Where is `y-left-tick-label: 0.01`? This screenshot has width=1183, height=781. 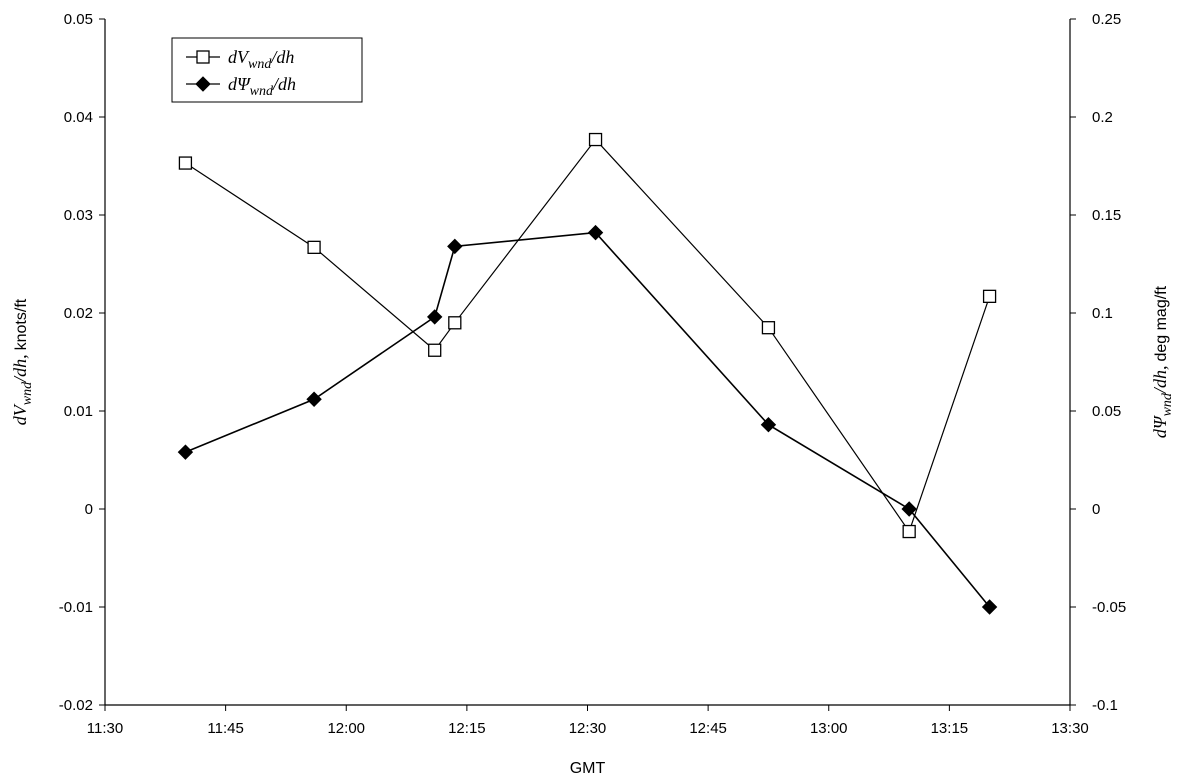 y-left-tick-label: 0.01 is located at coordinates (78, 411).